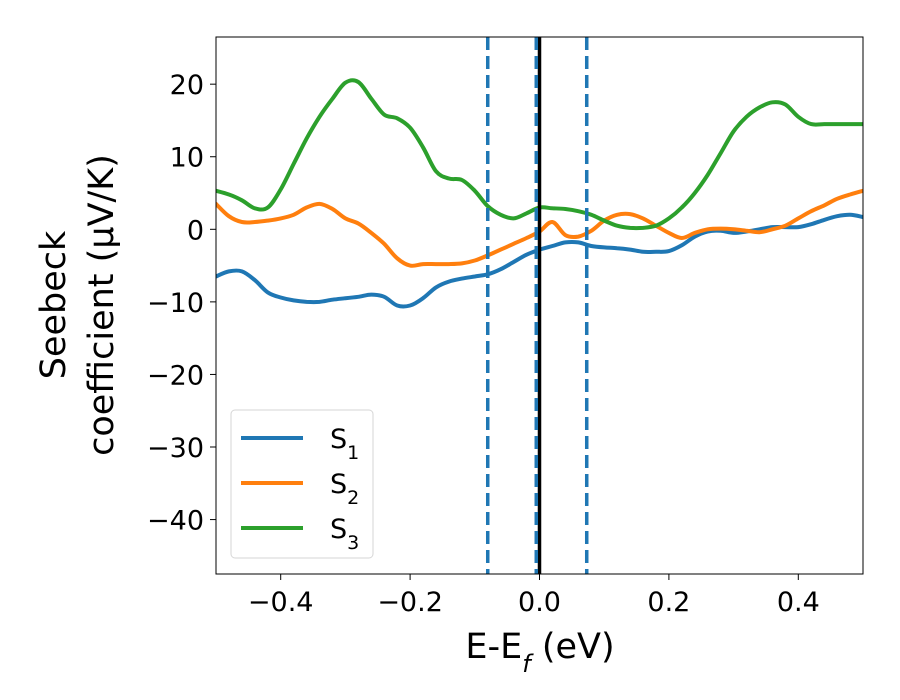 The image size is (900, 700). Describe the element at coordinates (102, 305) in the screenshot. I see `y-axis-label-line2: coefficient (μV/K)` at that location.